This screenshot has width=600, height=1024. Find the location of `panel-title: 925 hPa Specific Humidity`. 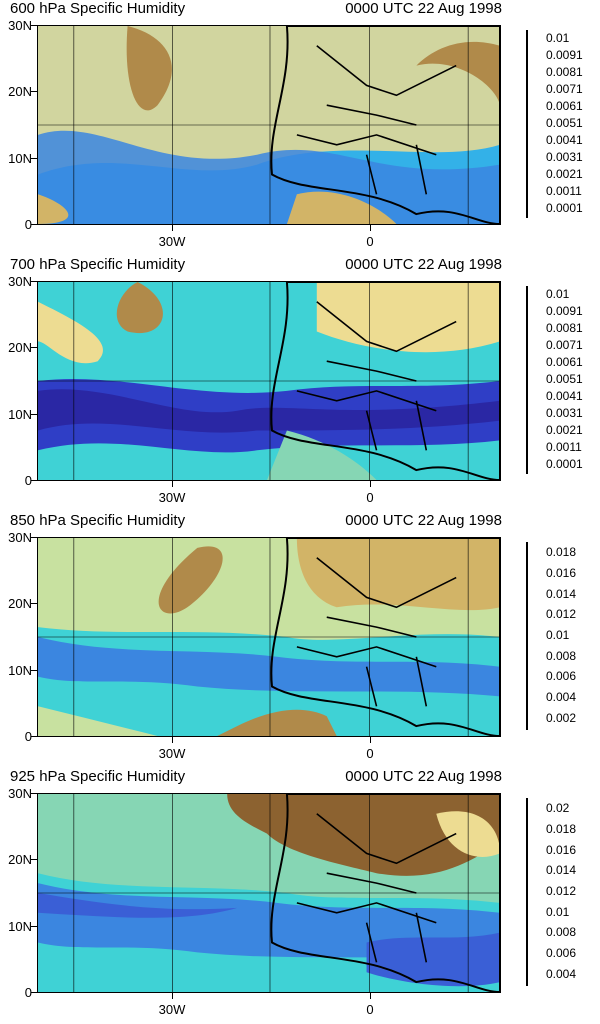

panel-title: 925 hPa Specific Humidity is located at coordinates (98, 776).